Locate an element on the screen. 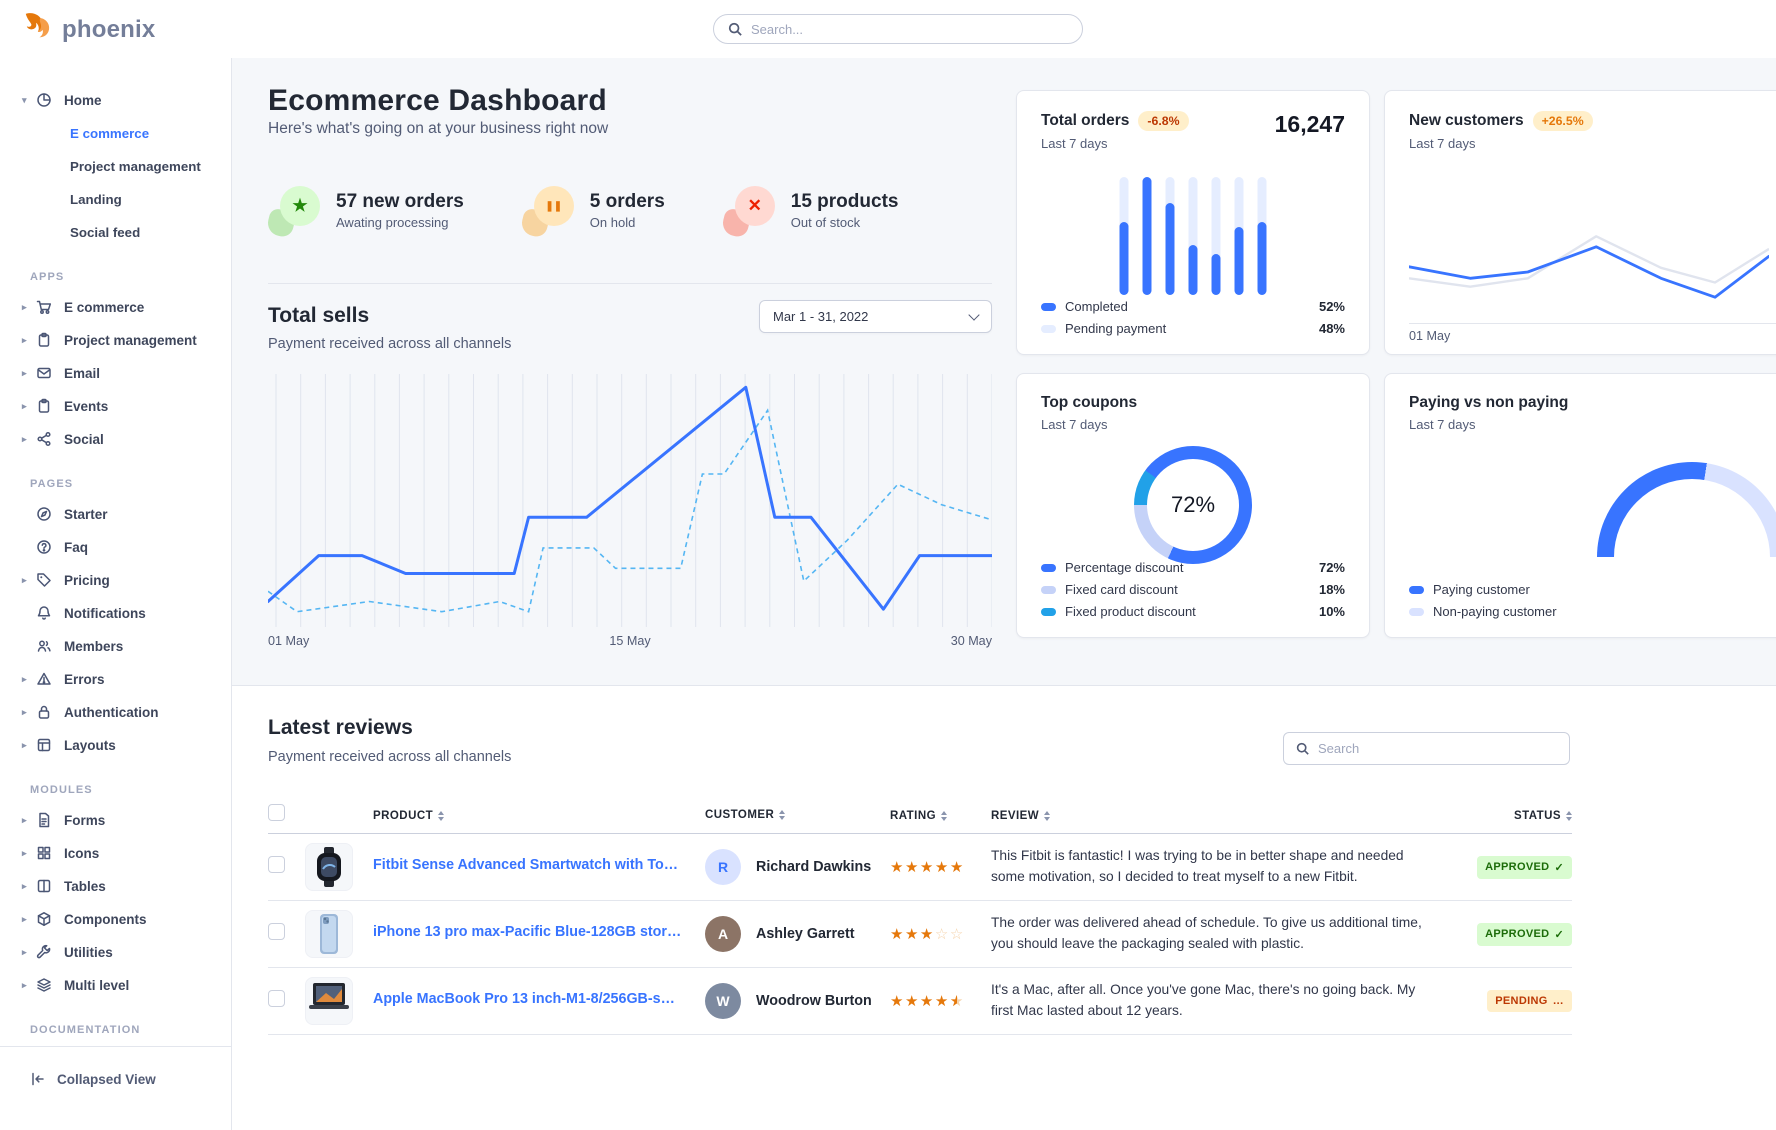 This screenshot has width=1776, height=1130. collapse-label: Collapsed View is located at coordinates (106, 1079).